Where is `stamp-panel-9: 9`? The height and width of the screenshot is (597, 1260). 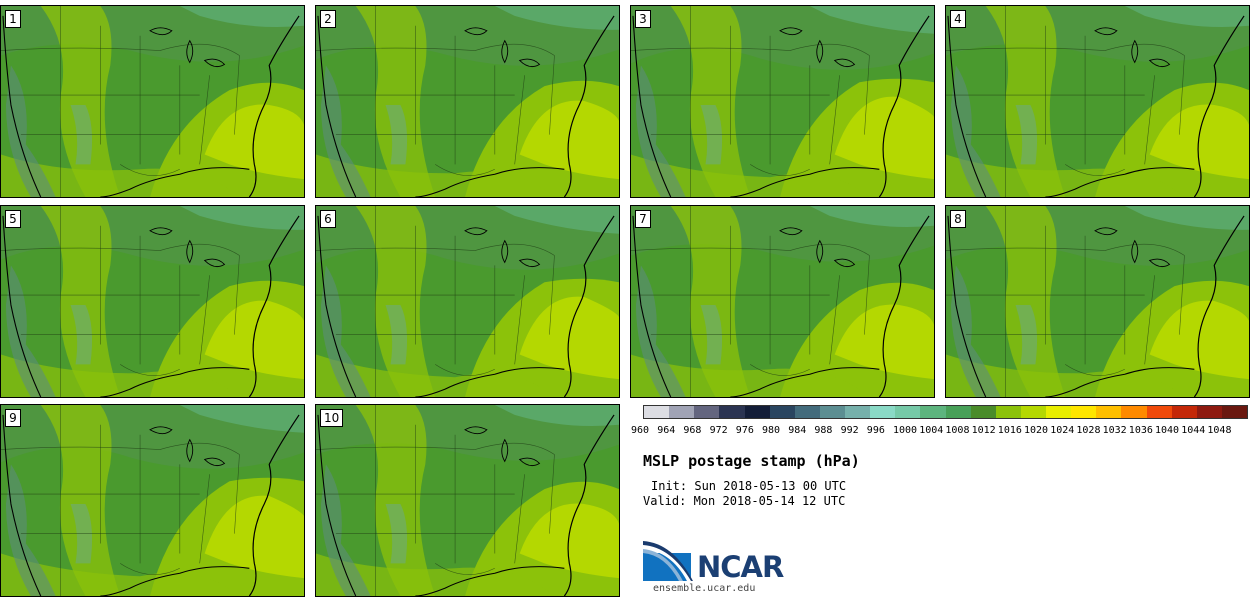
stamp-panel-9: 9 is located at coordinates (152, 500).